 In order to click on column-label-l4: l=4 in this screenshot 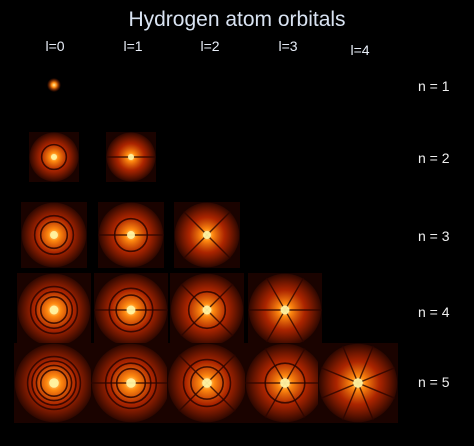, I will do `click(360, 50)`.